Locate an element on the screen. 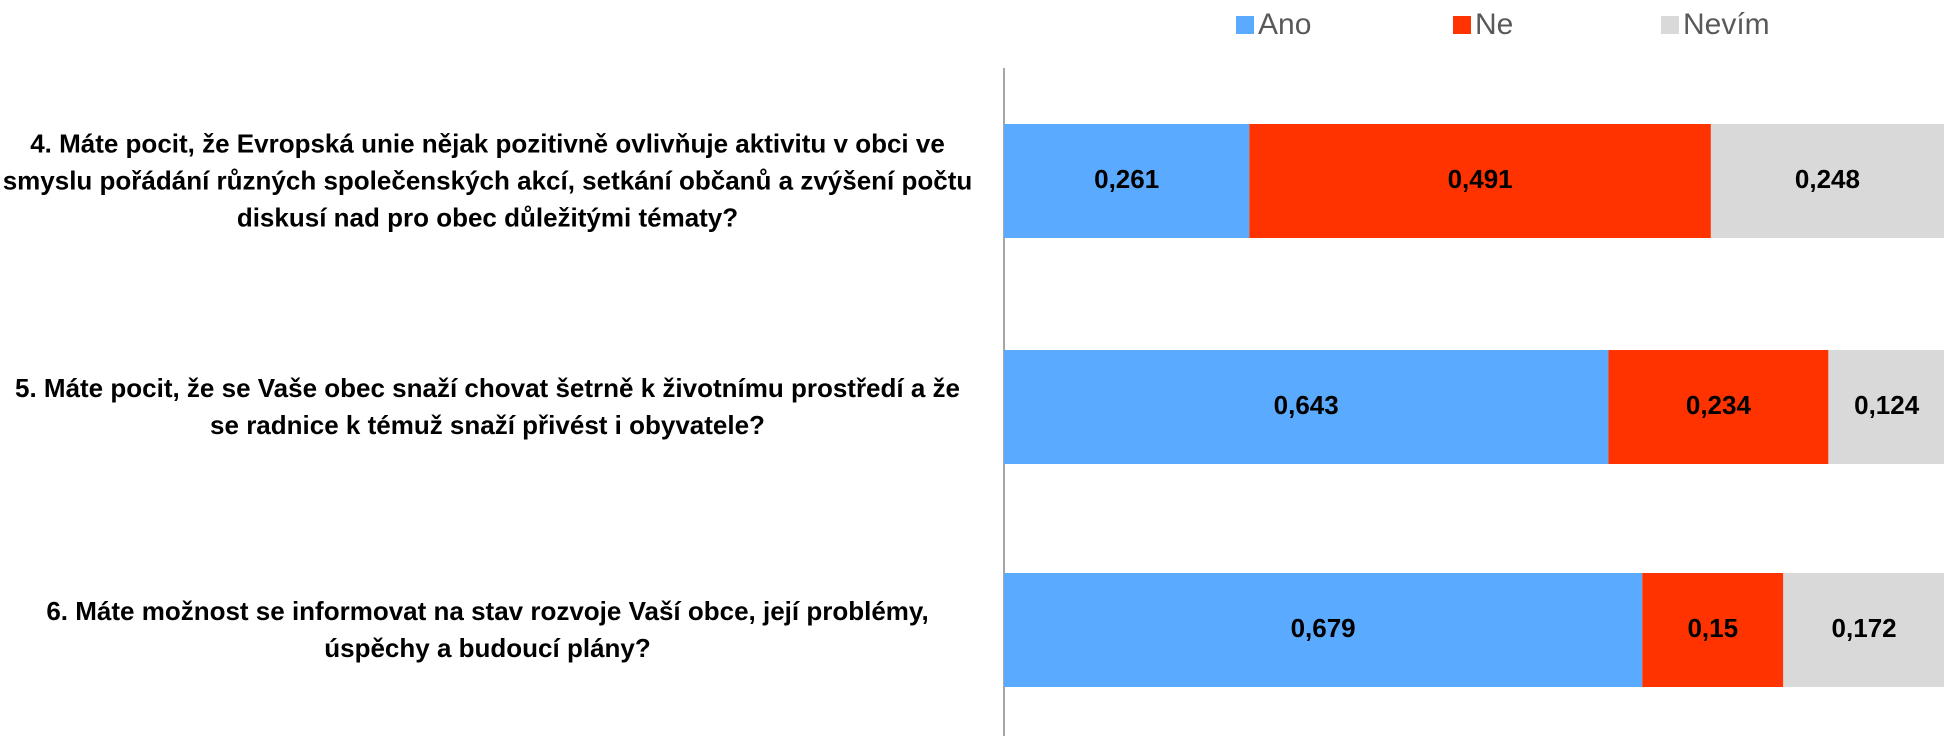 This screenshot has width=1944, height=736. legend-label: Ano is located at coordinates (1284, 24).